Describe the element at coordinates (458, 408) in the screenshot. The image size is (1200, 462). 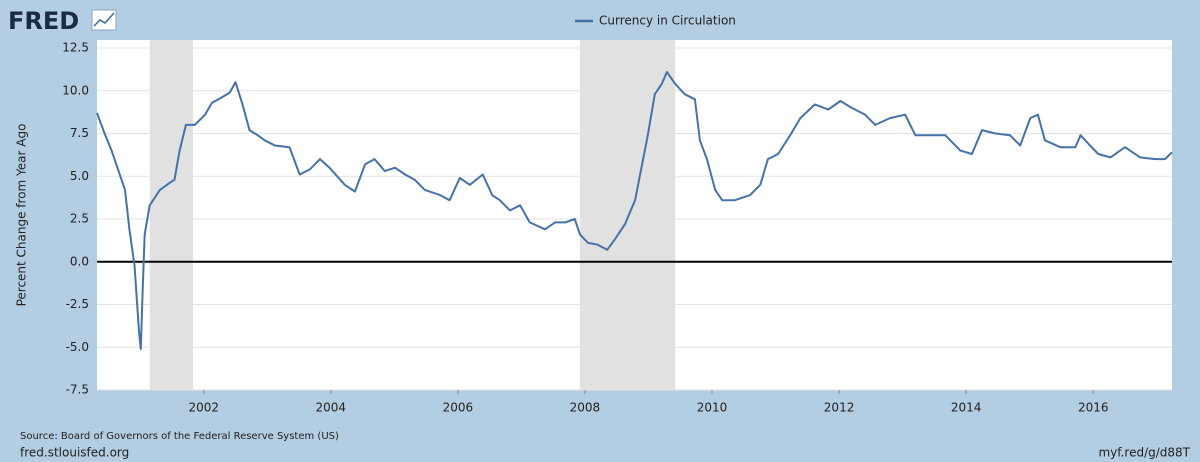
I see `x-tick-label: 2006` at that location.